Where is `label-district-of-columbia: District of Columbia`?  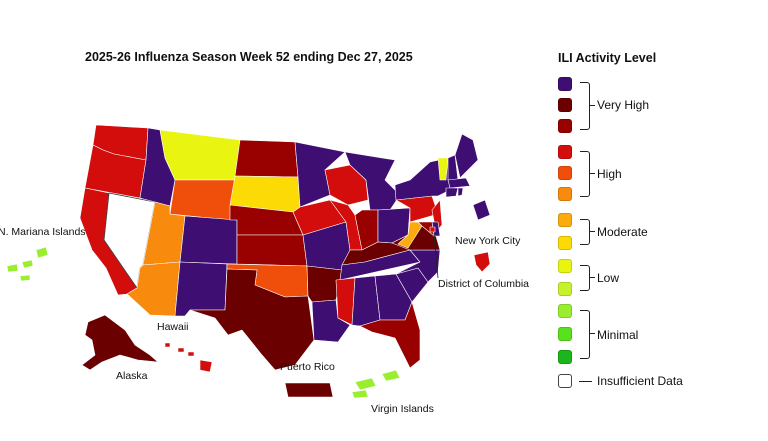
label-district-of-columbia: District of Columbia is located at coordinates (484, 284).